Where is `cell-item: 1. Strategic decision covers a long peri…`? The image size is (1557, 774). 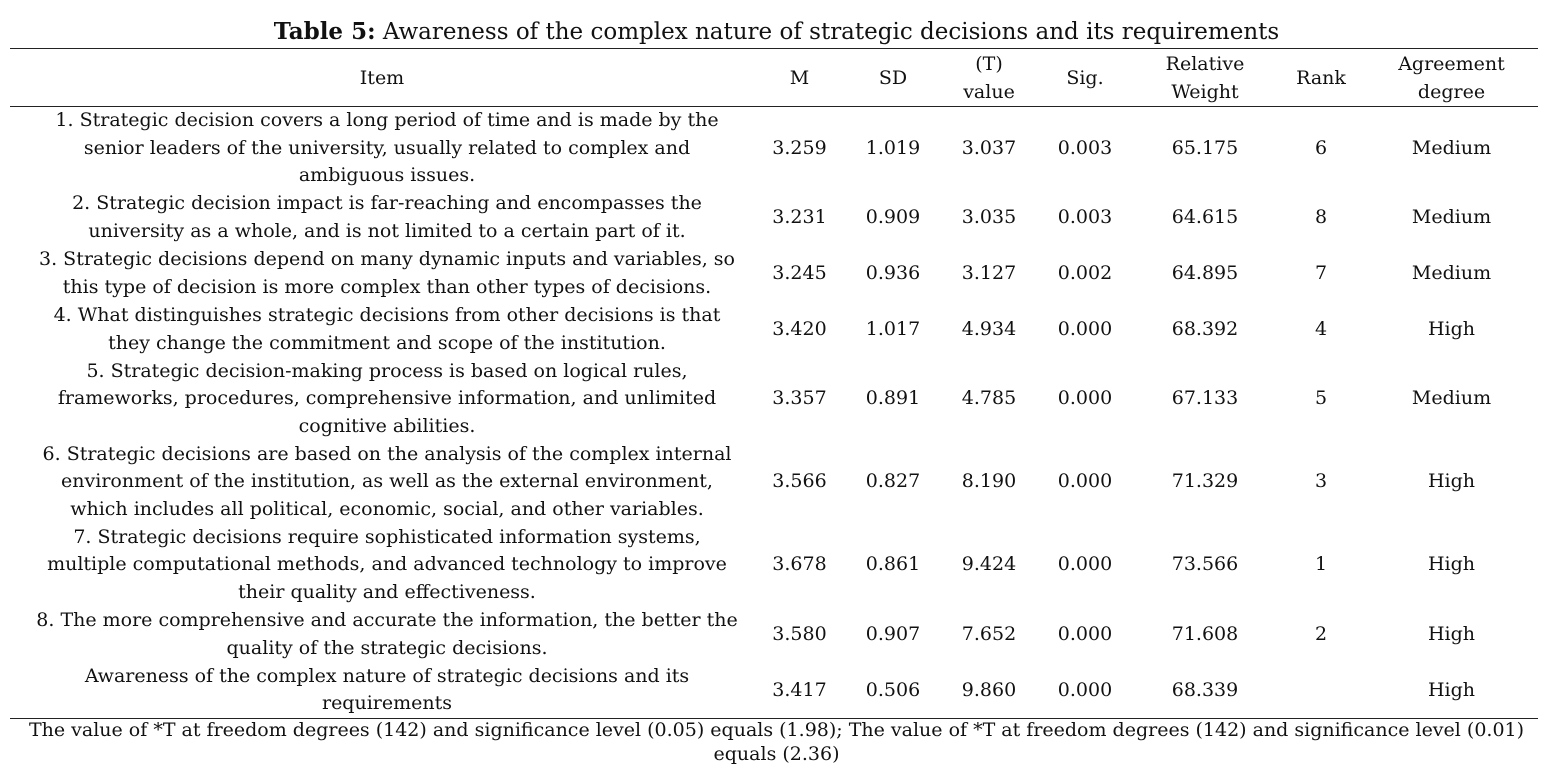
cell-item: 1. Strategic decision covers a long peri… is located at coordinates (387, 147).